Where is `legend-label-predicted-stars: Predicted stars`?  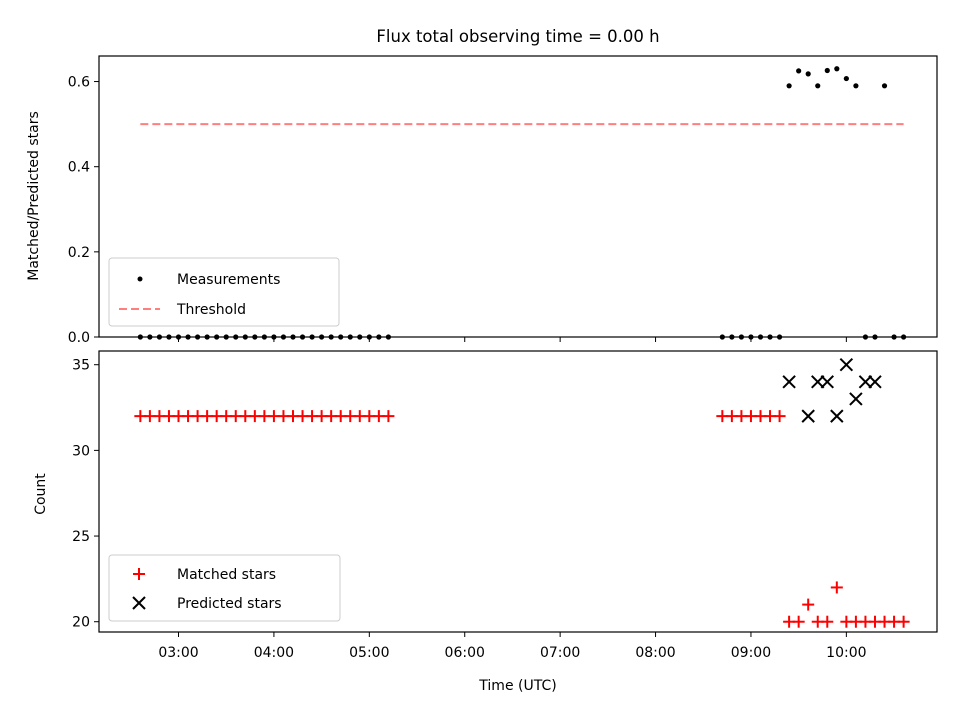 legend-label-predicted-stars: Predicted stars is located at coordinates (229, 604).